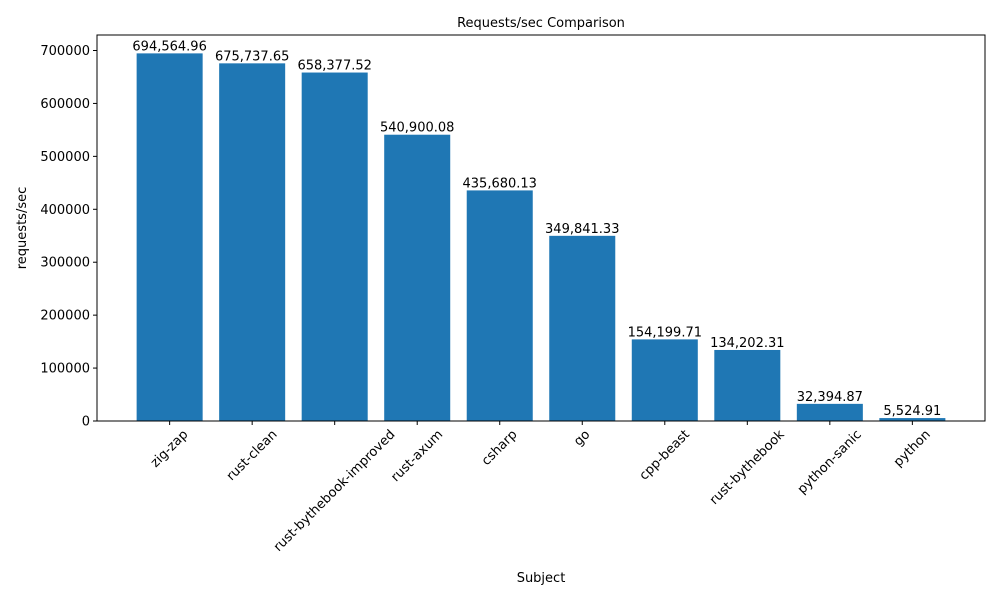 This screenshot has width=1000, height=600. I want to click on bar-go, so click(582, 328).